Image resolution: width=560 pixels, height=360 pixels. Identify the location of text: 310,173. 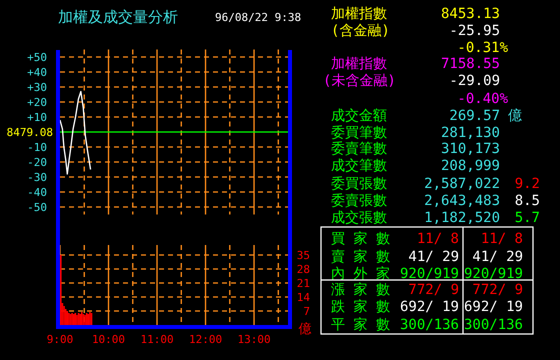
(470, 149).